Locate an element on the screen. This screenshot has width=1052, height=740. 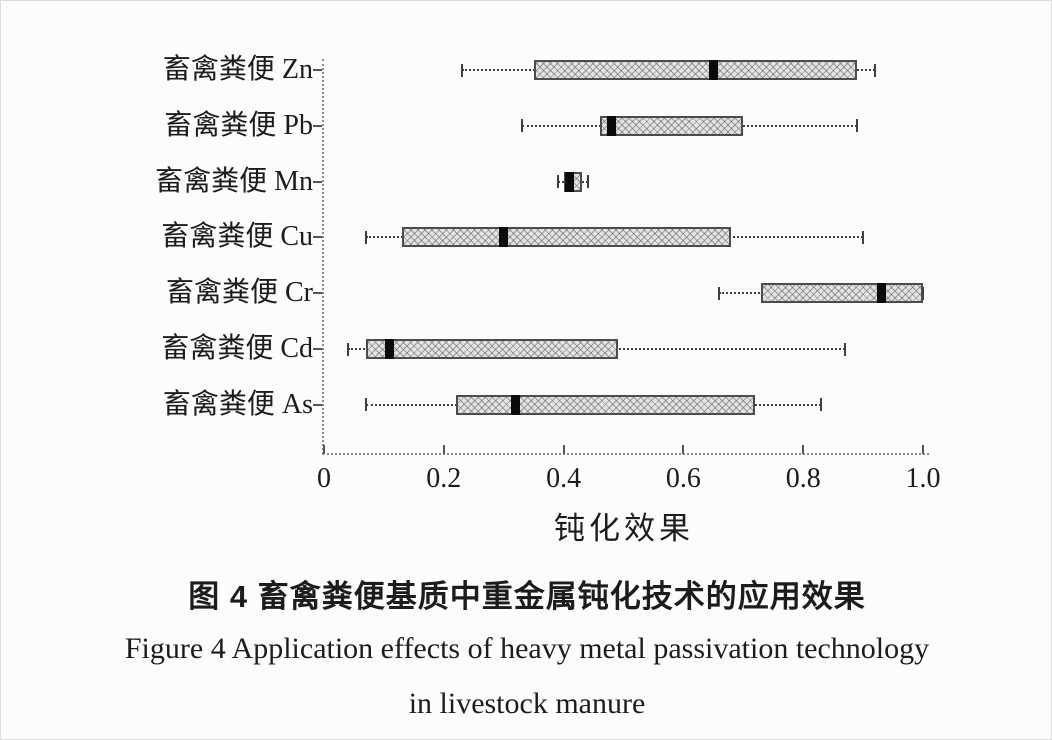
x-axis-tick-label: 0.2 is located at coordinates (444, 478).